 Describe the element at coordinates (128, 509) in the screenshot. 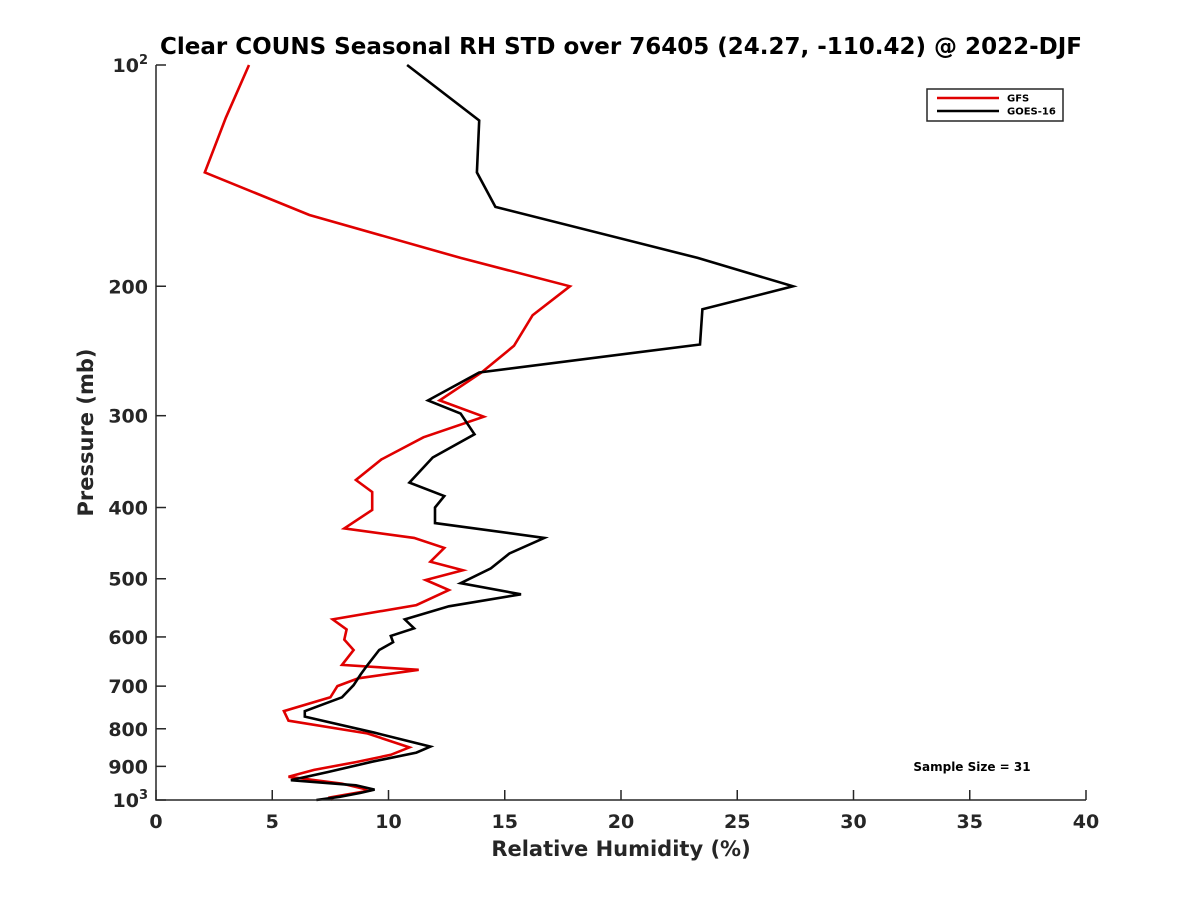

I see `y-tick-label: 400` at that location.